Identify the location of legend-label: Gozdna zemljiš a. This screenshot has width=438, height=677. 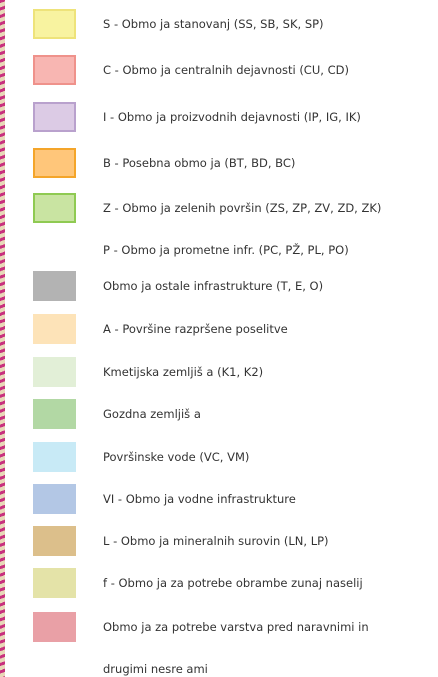
(152, 414).